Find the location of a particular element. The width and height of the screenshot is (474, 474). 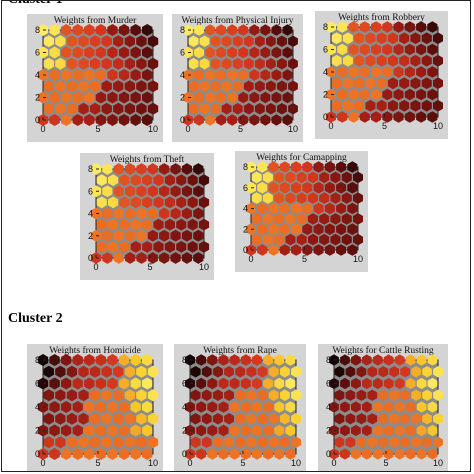

panel-murder: Weights from Murder 0 2 4 6 8 0 5 10 is located at coordinates (95, 78).